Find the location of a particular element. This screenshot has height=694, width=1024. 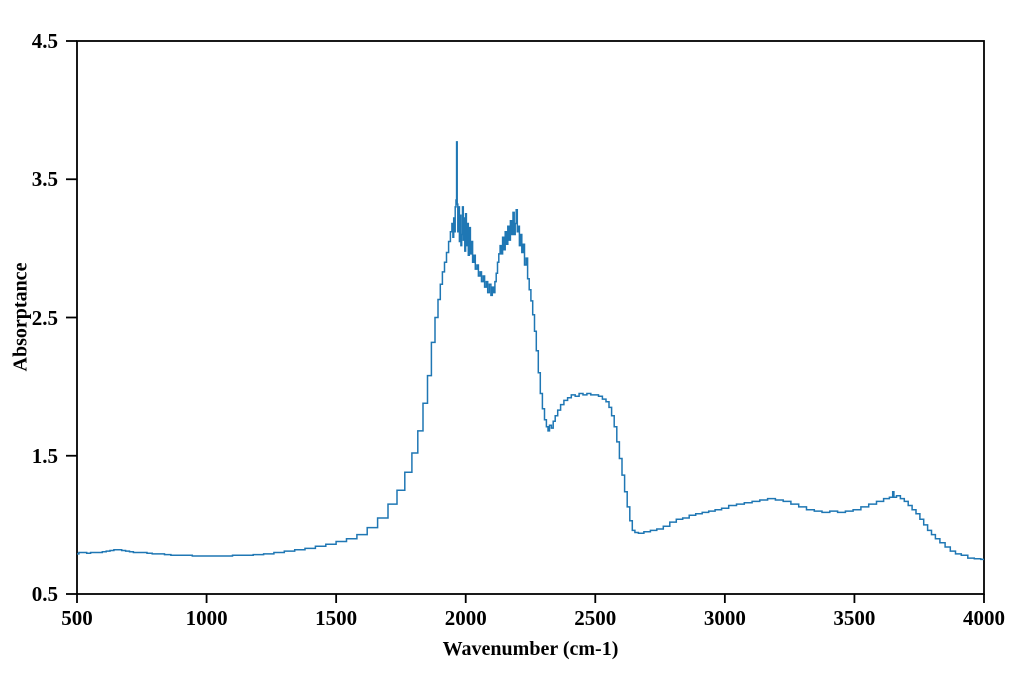

y-tick-label: 2.5 is located at coordinates (44, 317).